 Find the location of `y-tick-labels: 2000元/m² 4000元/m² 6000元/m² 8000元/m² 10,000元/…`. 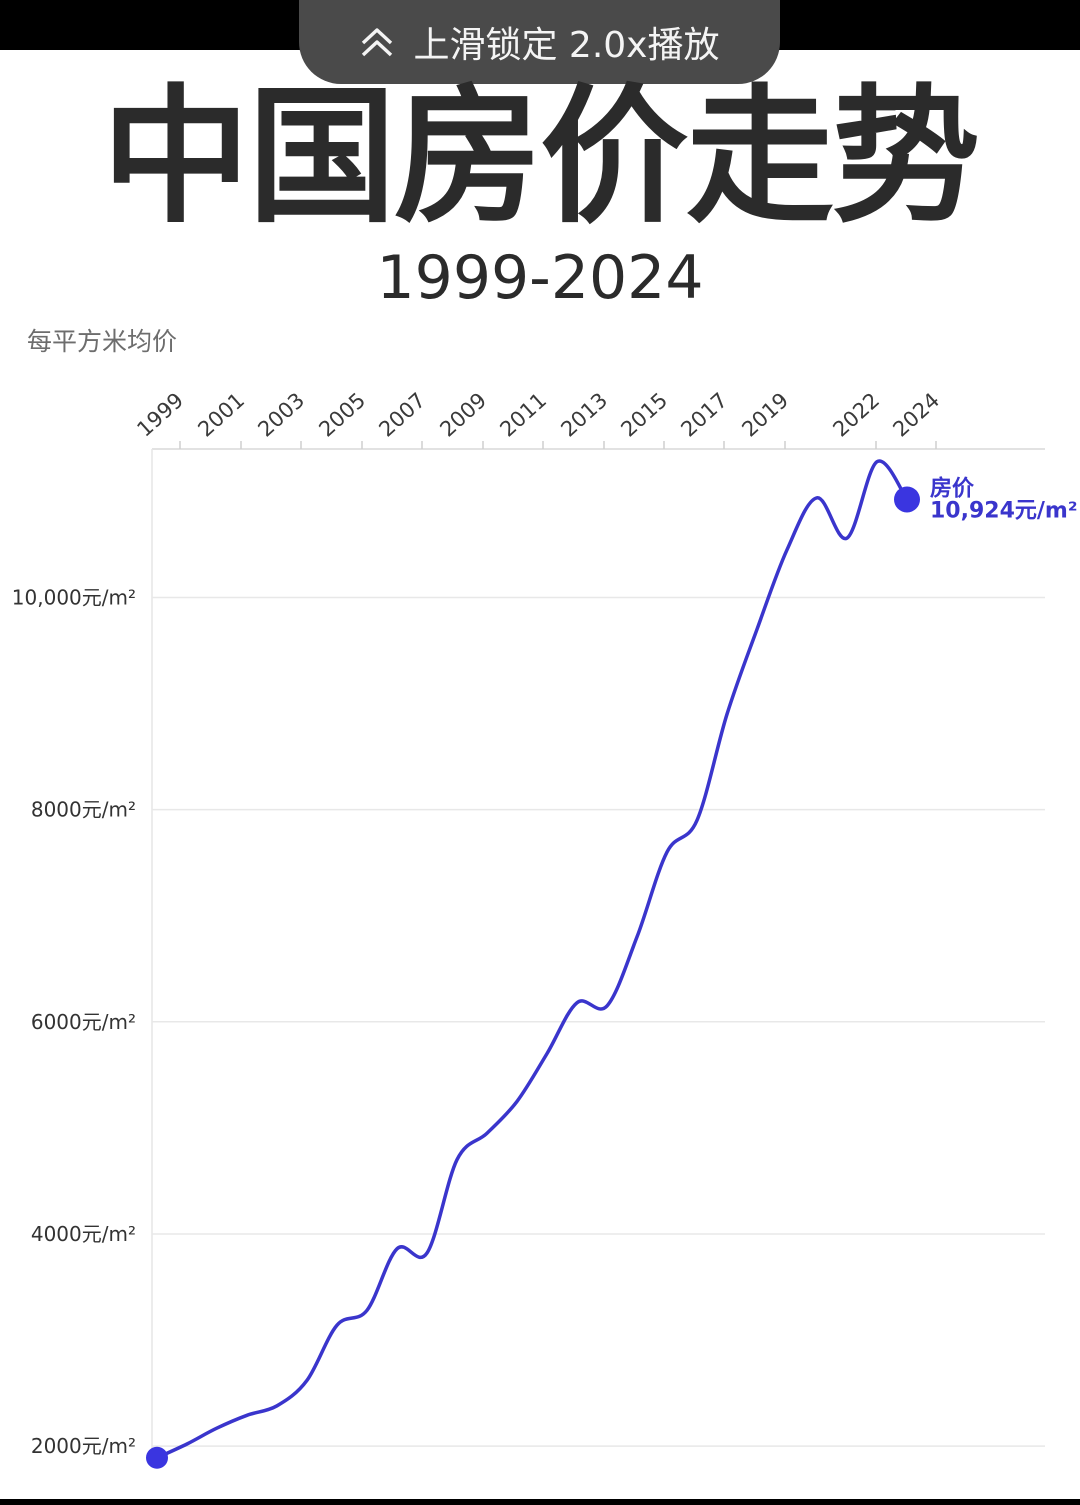

y-tick-labels: 2000元/m² 4000元/m² 6000元/m² 8000元/m² 10,000元/… is located at coordinates (74, 1022).